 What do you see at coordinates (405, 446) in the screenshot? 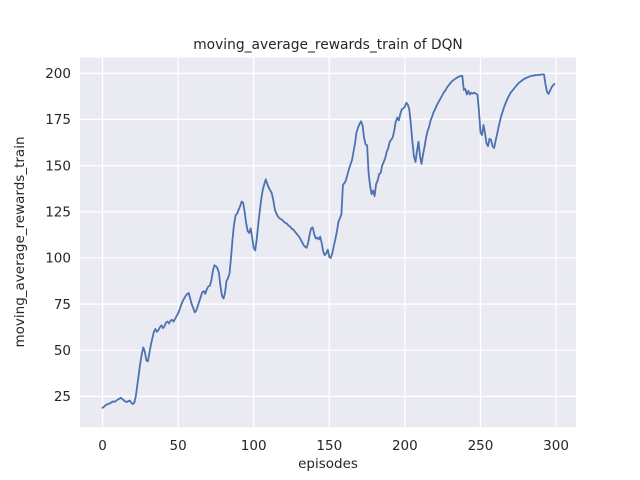
I see `x-tick-label: 200` at bounding box center [405, 446].